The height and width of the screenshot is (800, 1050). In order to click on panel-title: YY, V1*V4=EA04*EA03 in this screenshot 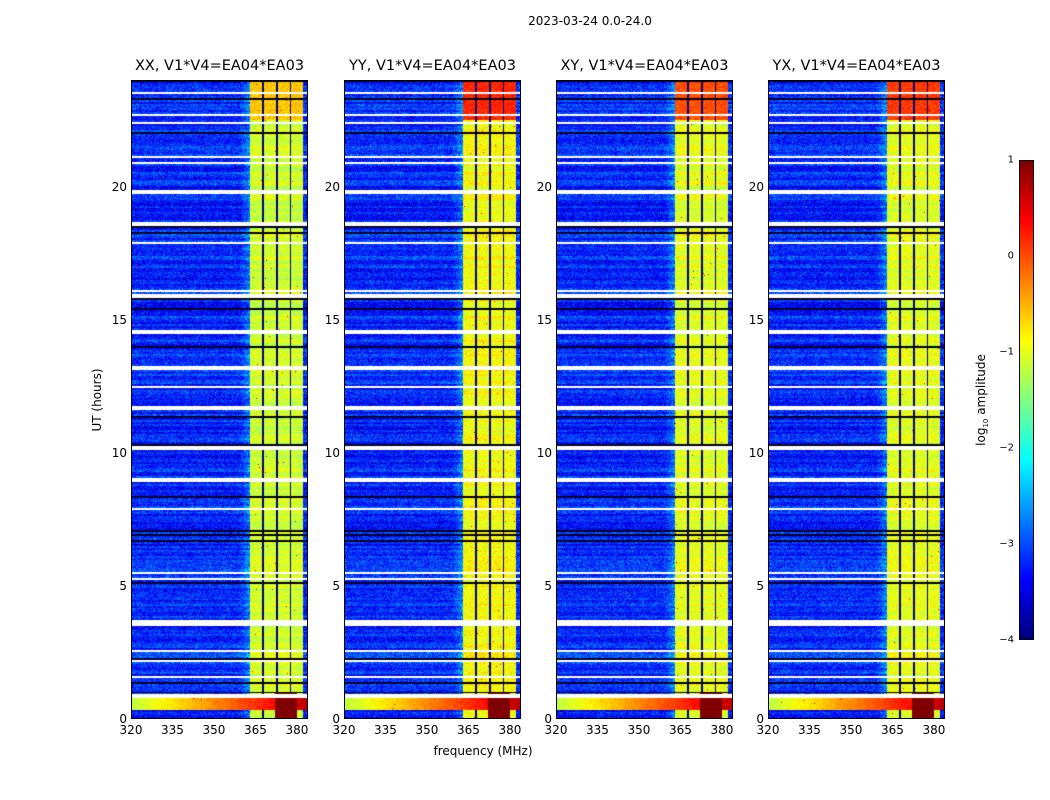, I will do `click(432, 66)`.